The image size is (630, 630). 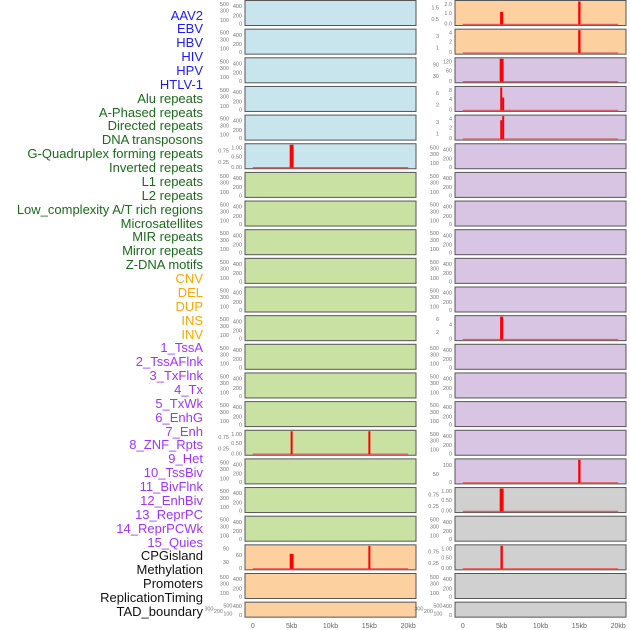 I want to click on track-label: HBV, so click(x=189, y=43).